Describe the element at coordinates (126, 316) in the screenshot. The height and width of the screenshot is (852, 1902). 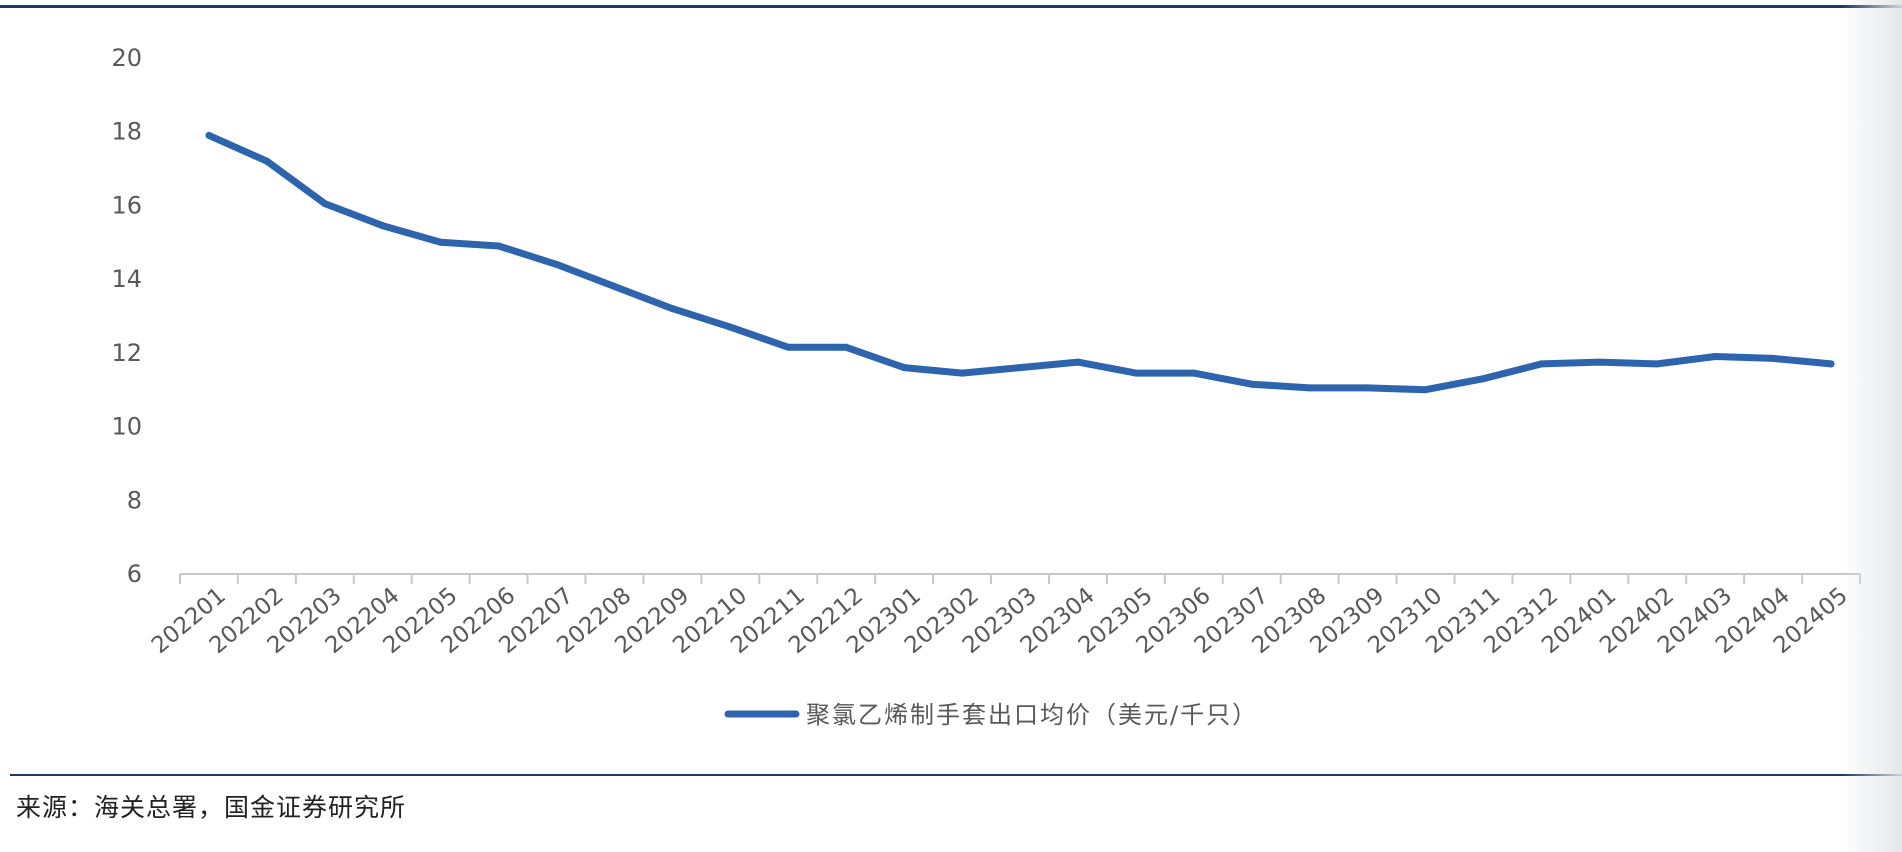
I see `y-axis: 6 8 10 12 14 16 18 20` at that location.